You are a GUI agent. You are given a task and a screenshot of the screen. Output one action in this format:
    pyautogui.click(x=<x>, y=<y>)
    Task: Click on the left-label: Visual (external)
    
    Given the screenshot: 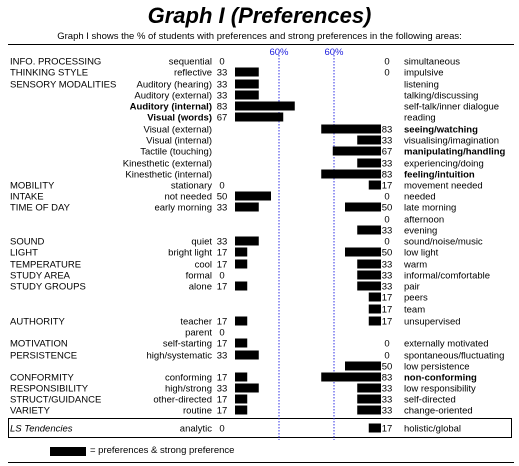 What is the action you would take?
    pyautogui.click(x=178, y=130)
    